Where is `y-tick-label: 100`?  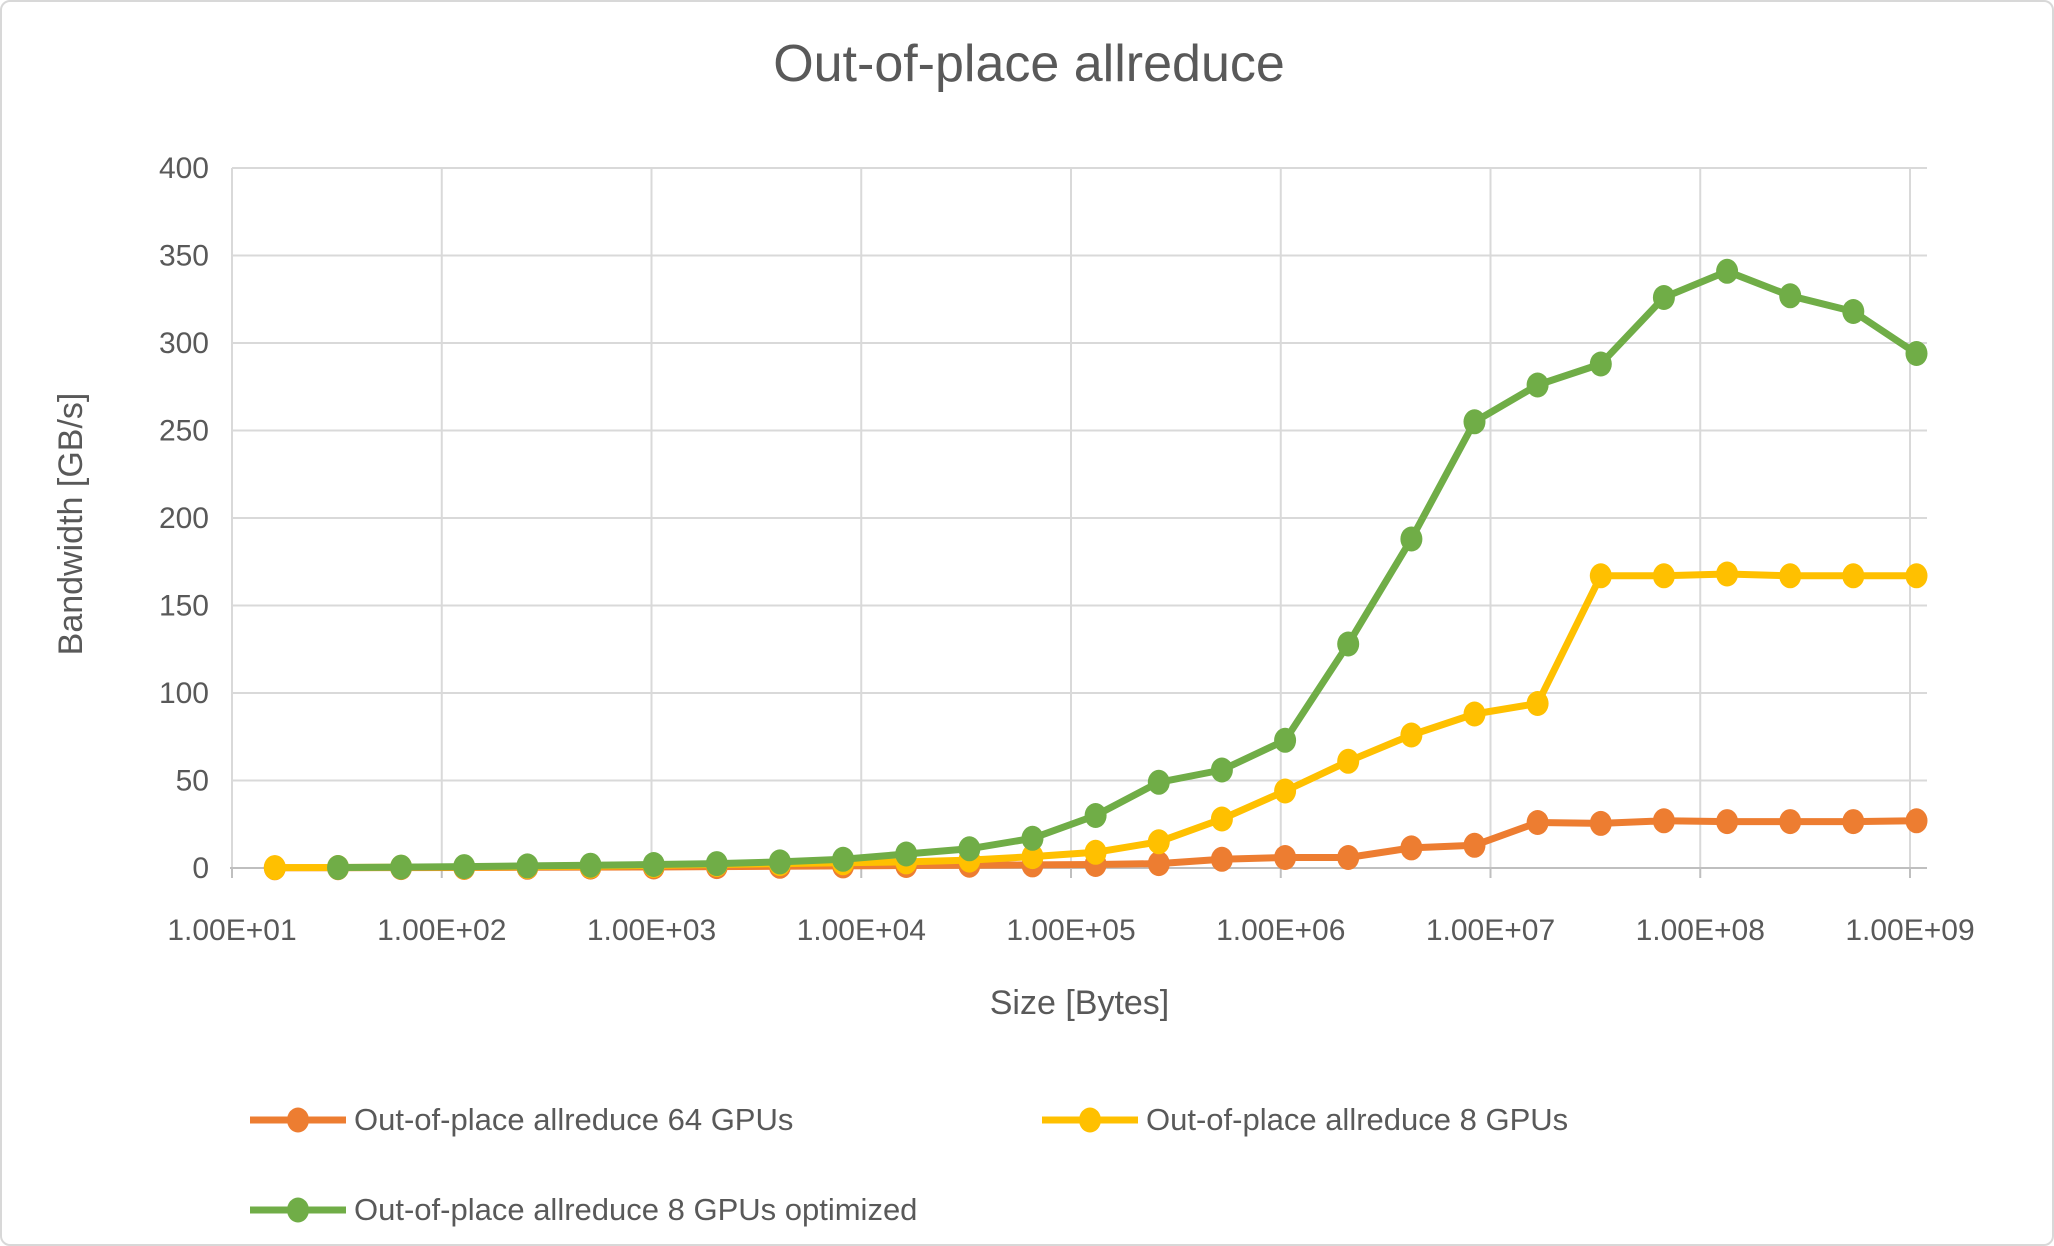
y-tick-label: 100 is located at coordinates (184, 693).